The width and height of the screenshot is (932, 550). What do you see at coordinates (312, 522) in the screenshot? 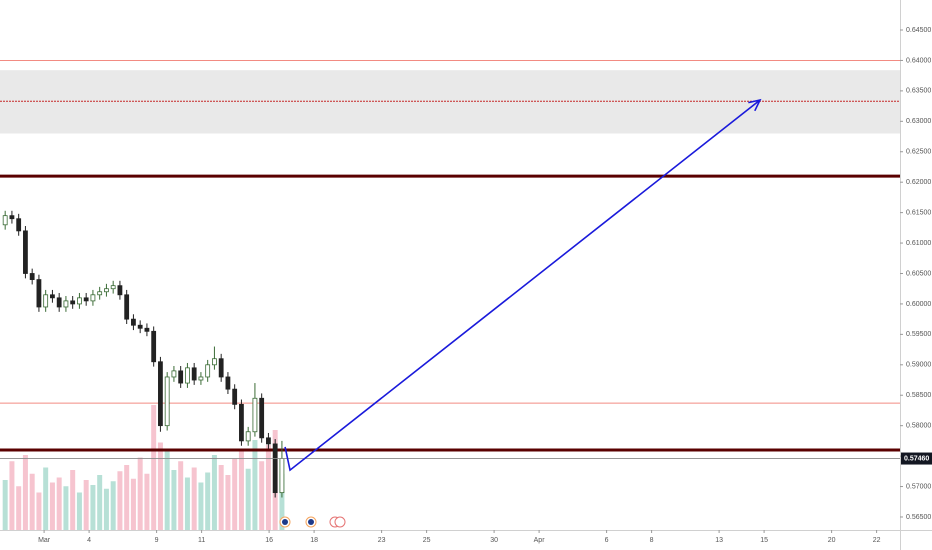
I see `event-icons` at bounding box center [312, 522].